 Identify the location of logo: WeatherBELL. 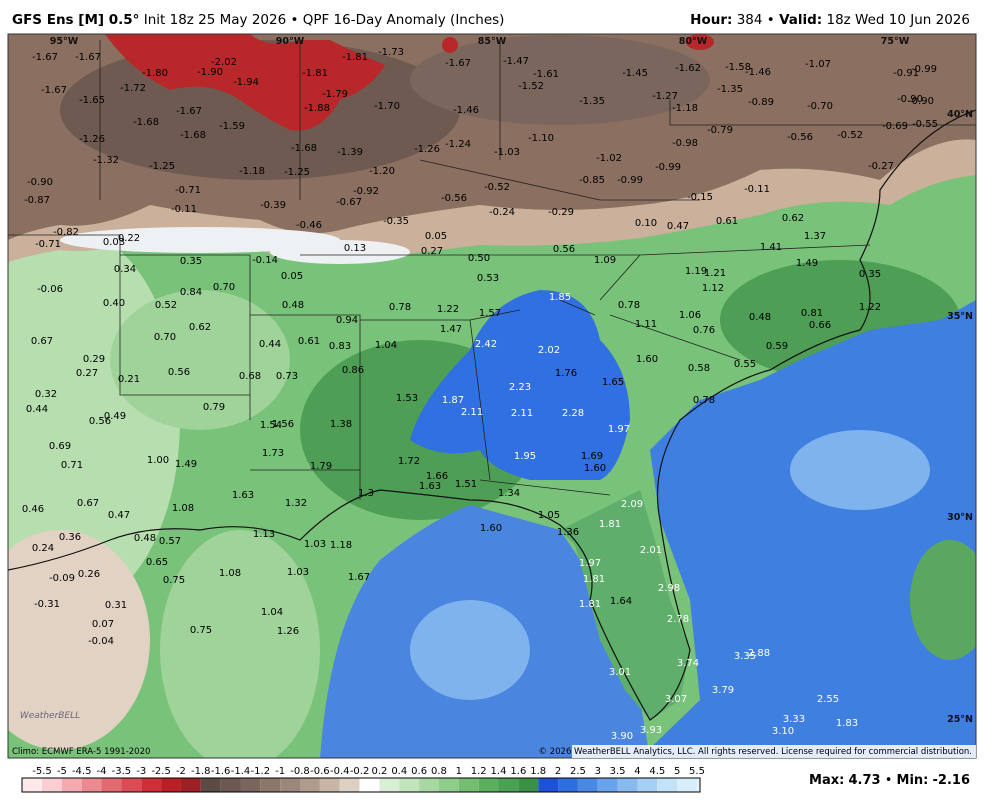
(50, 716).